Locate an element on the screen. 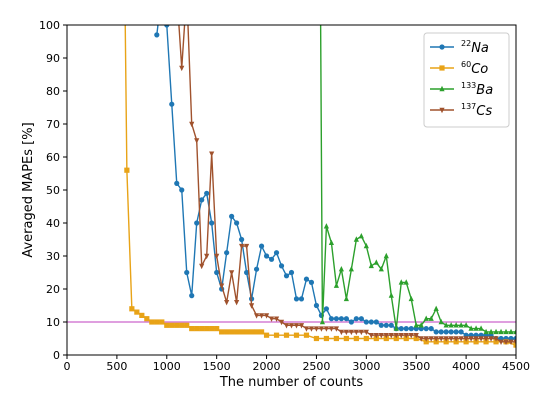  legend-label-sup: 22 is located at coordinates (466, 43).